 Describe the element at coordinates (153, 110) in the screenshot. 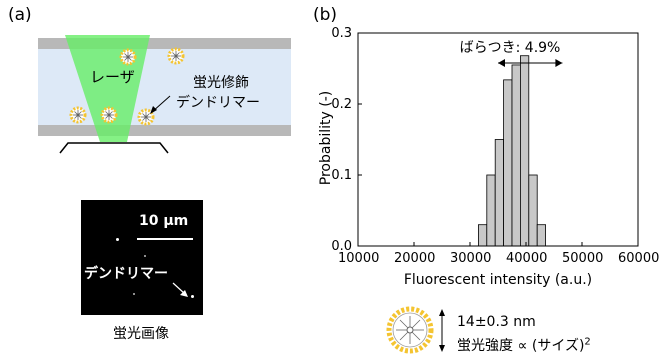

I see `pointer-arrow-head` at that location.